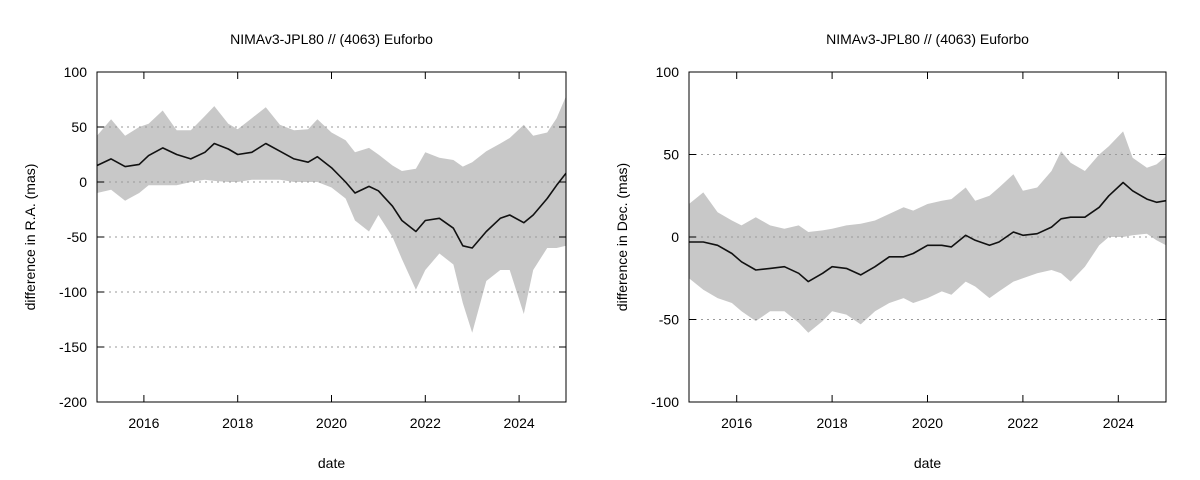  I want to click on y-axis-title: difference in Dec. (mas), so click(622, 237).